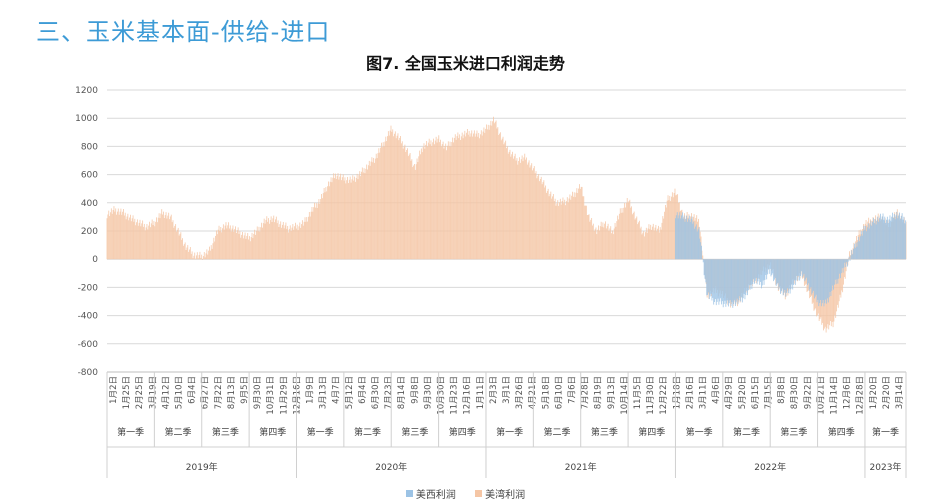 The image size is (931, 503). What do you see at coordinates (821, 395) in the screenshot?
I see `x-tick-label: 10月21日` at bounding box center [821, 395].